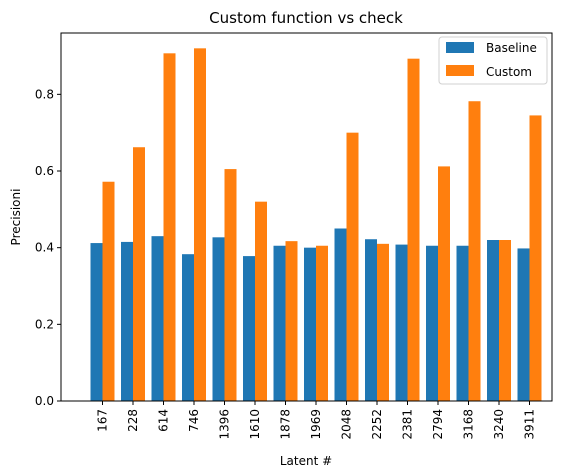  Describe the element at coordinates (16, 217) in the screenshot. I see `y-axis-label: Precisioni` at that location.